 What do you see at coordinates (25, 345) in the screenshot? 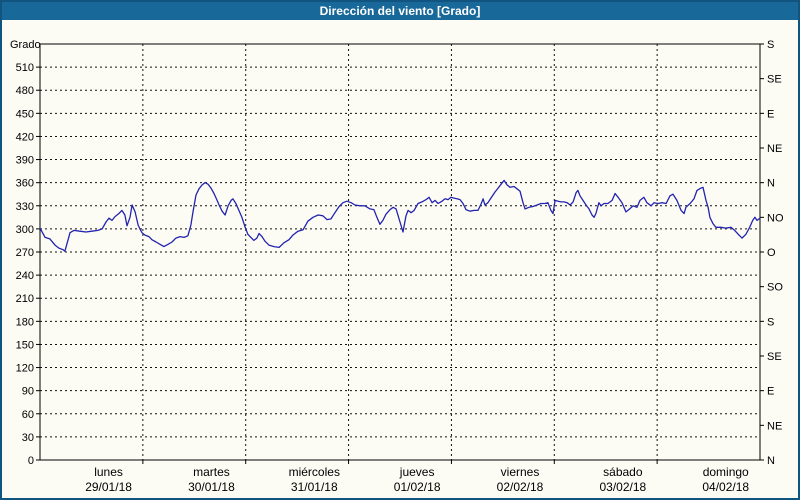
I see `svg-text: 150` at bounding box center [25, 345].